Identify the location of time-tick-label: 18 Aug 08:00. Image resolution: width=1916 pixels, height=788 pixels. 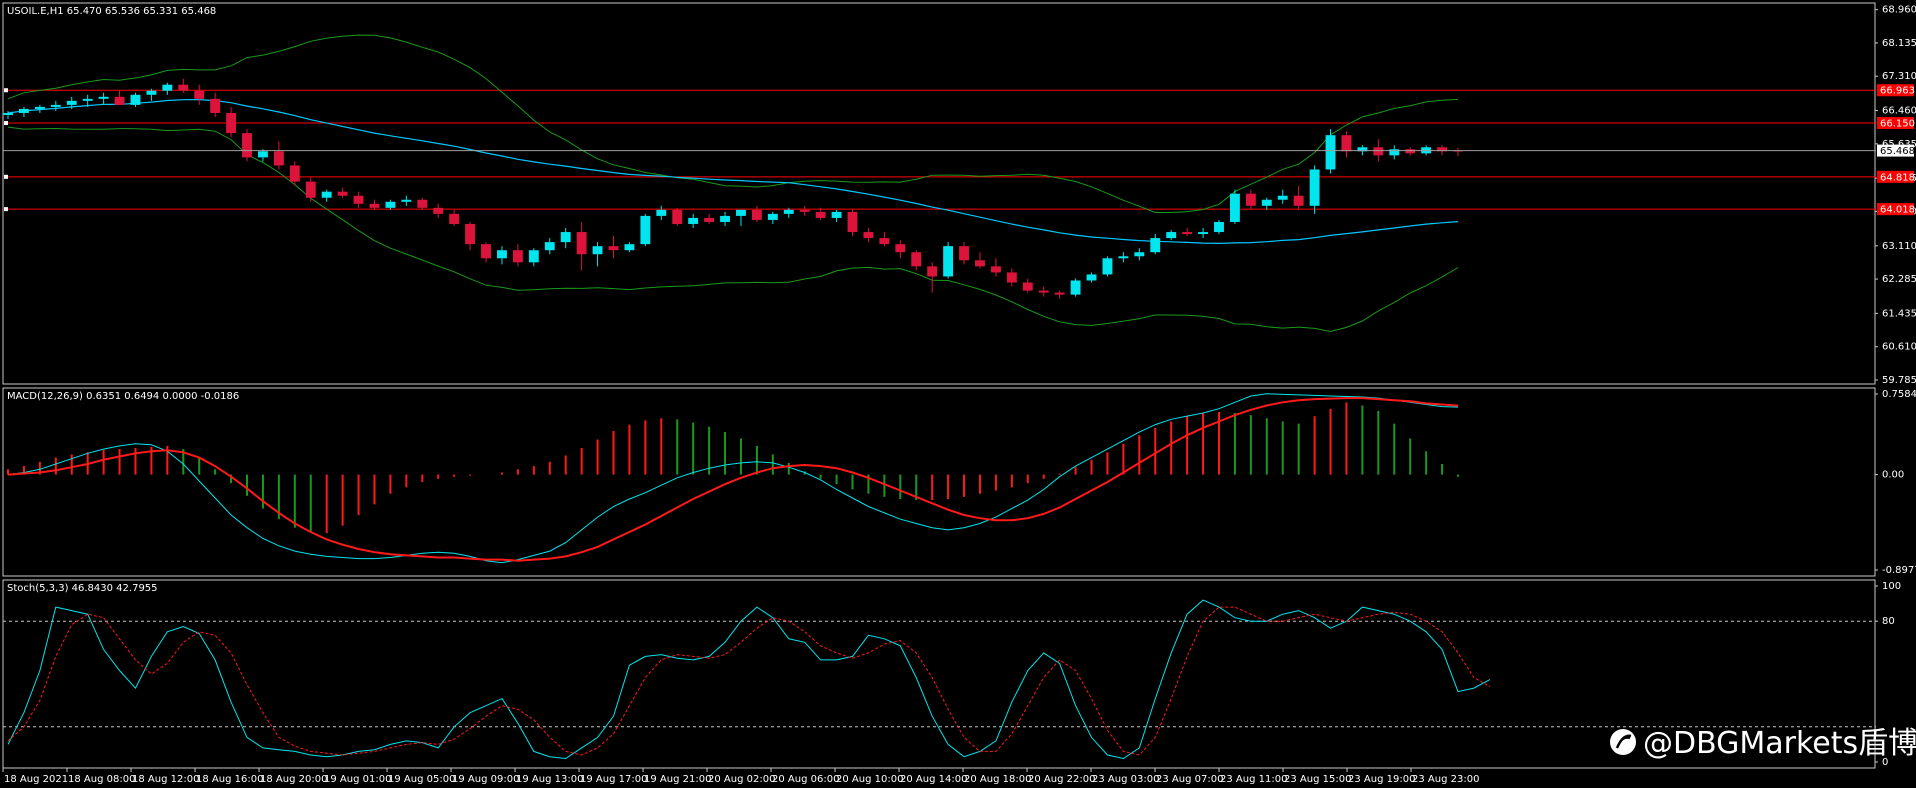
(101, 779).